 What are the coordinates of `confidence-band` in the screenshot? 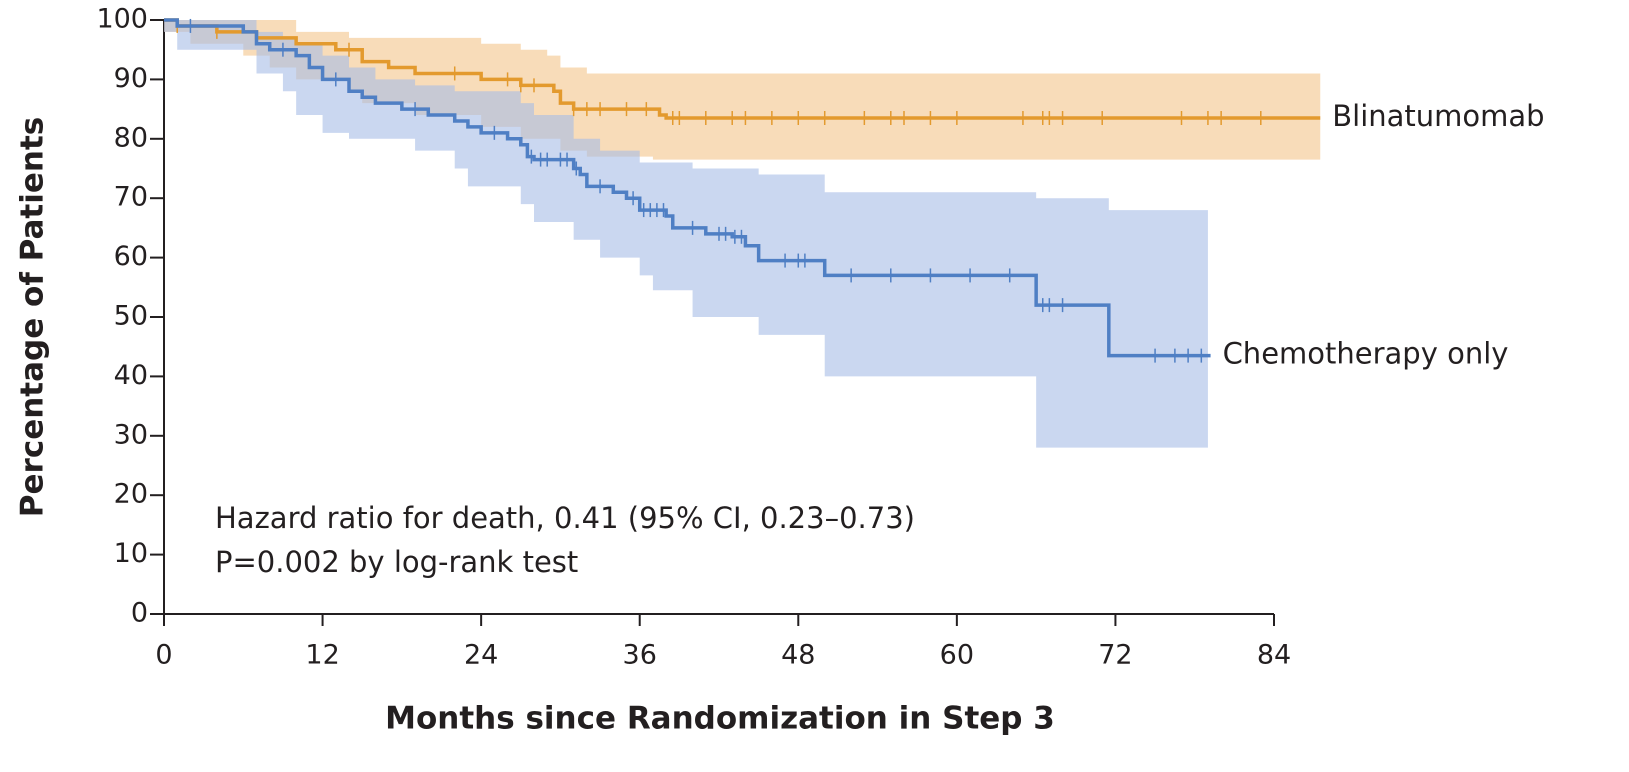 It's located at (742, 90).